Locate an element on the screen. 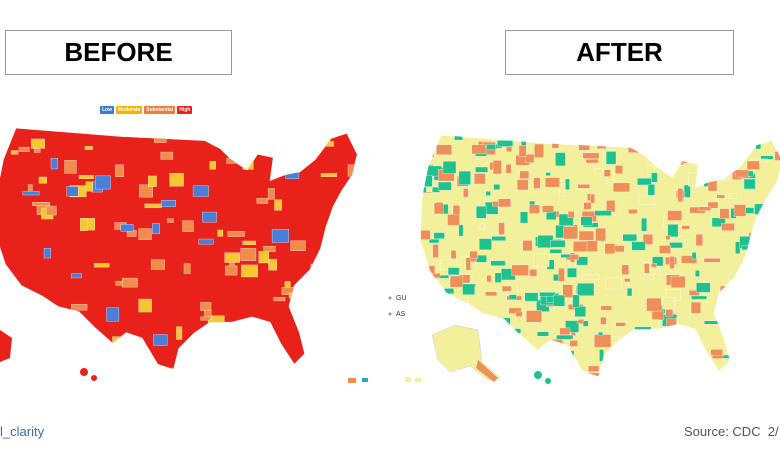 This screenshot has height=470, width=780. before-title: BEFORE is located at coordinates (118, 52).